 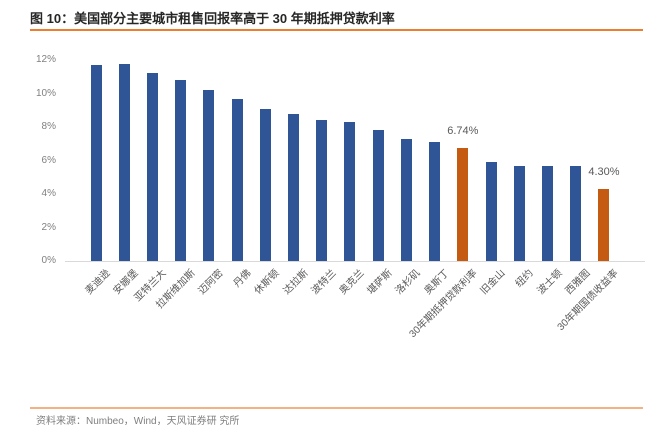 What do you see at coordinates (550, 282) in the screenshot?
I see `x-axis-label: 波士顿` at bounding box center [550, 282].